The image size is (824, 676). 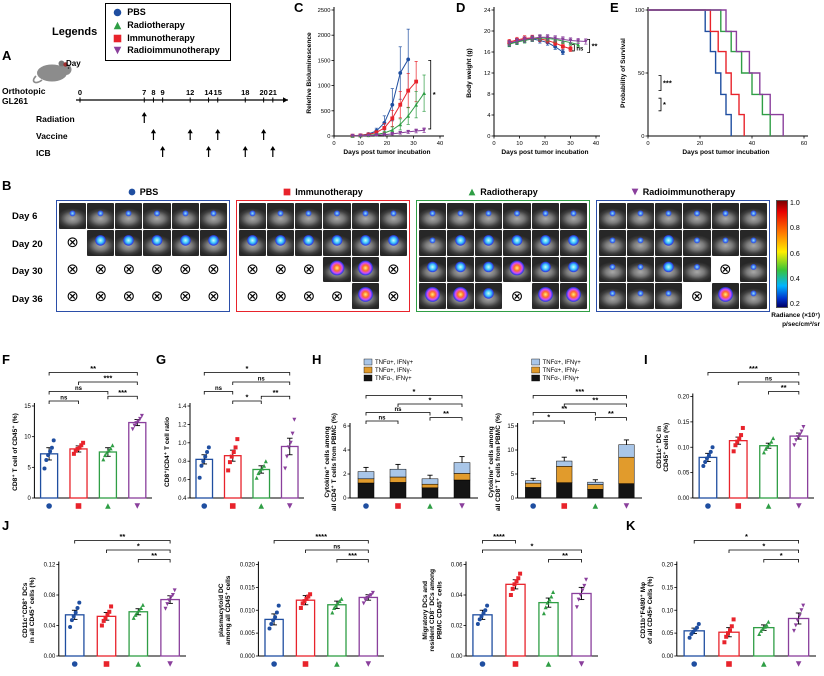 What do you see at coordinates (173, 50) in the screenshot?
I see `legend-item-label: Radioimmunotherapy` at bounding box center [173, 50].